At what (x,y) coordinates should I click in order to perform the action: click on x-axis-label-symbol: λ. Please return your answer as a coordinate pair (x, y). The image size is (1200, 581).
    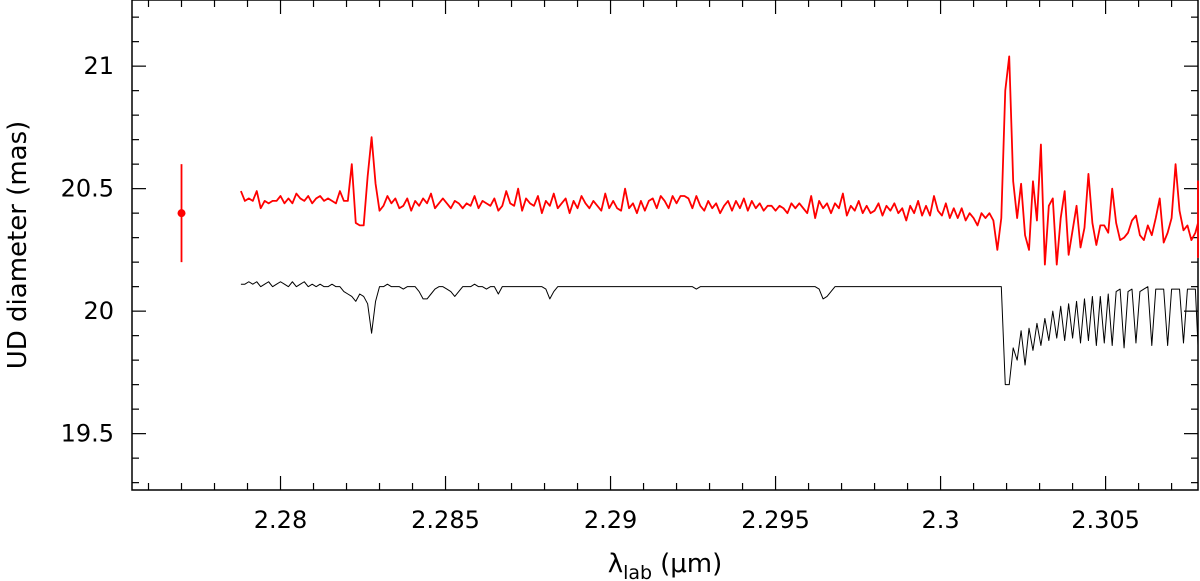
    Looking at the image, I should click on (615, 564).